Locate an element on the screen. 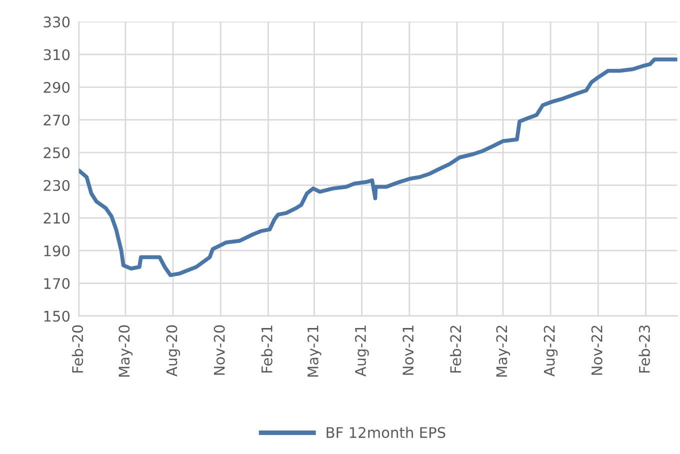  x-tick-label: Aug-20 is located at coordinates (173, 350).